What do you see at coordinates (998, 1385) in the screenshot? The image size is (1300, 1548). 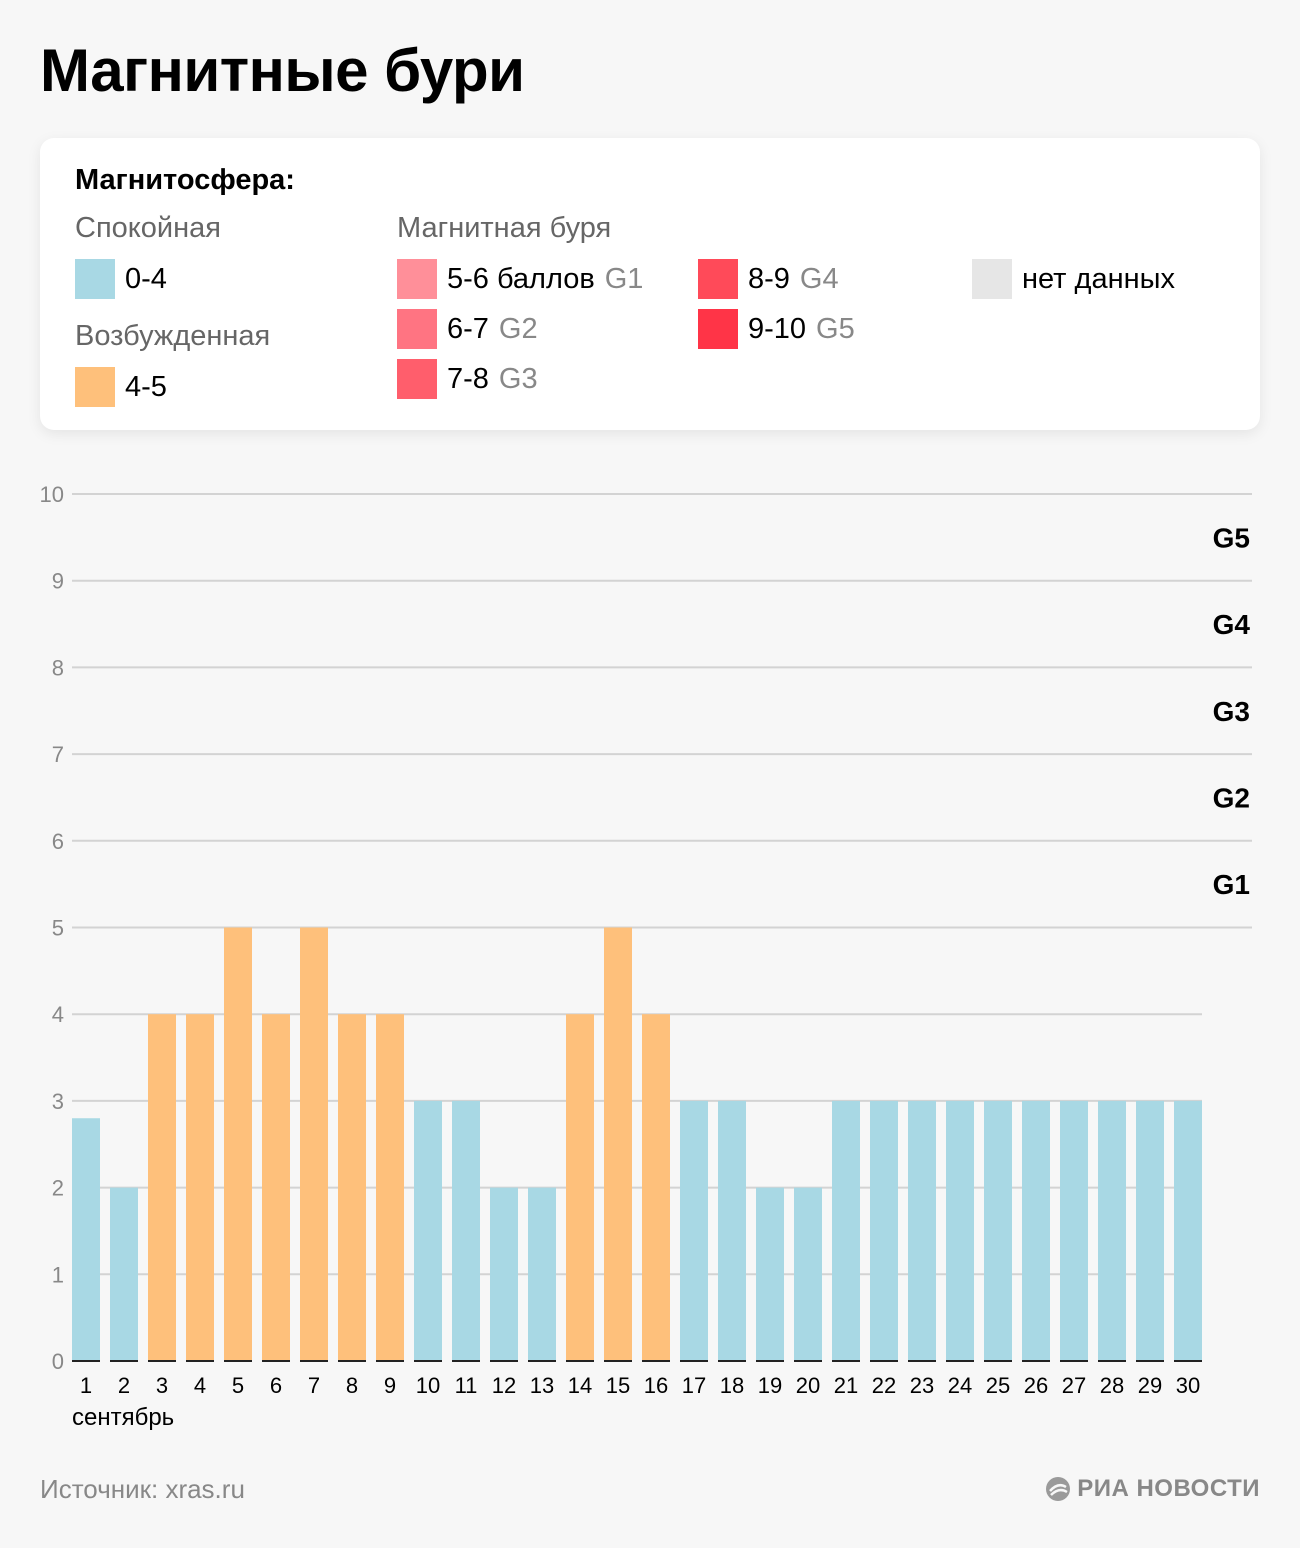 I see `x-tick-label: 25` at bounding box center [998, 1385].